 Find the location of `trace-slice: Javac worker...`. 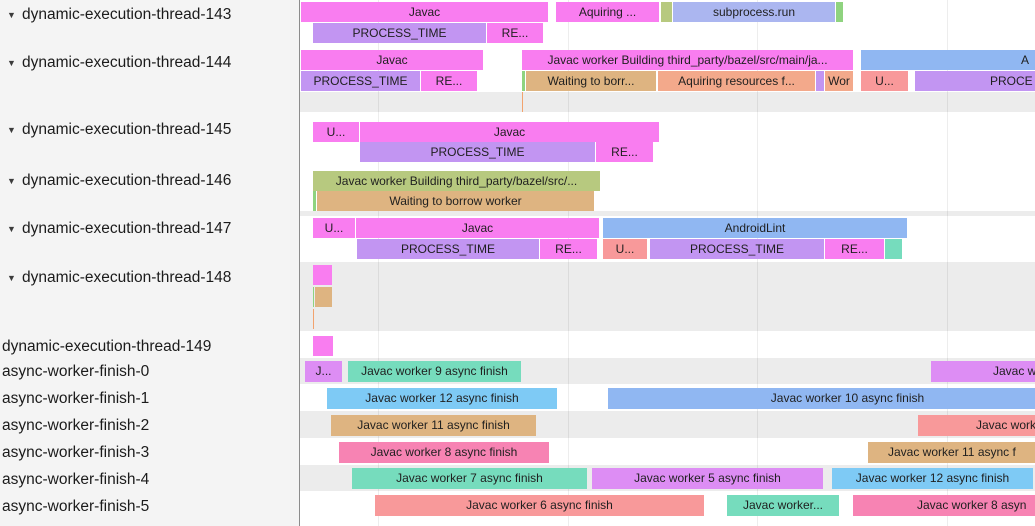

trace-slice: Javac worker... is located at coordinates (783, 505).